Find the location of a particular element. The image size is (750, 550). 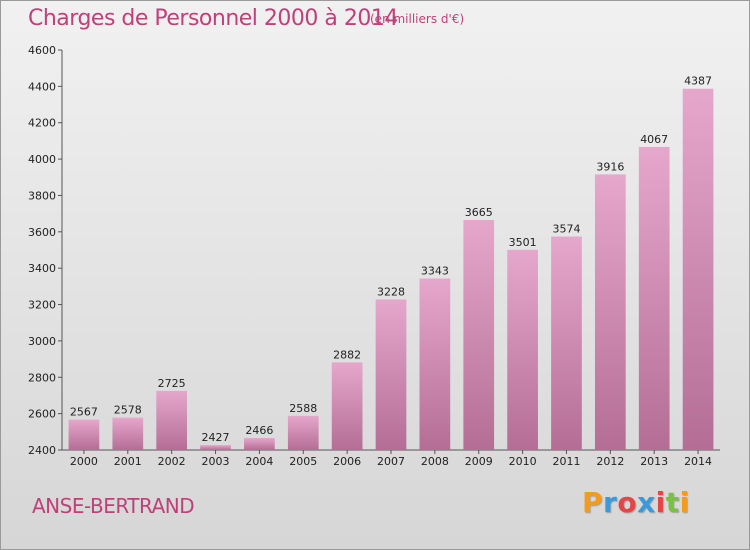

value-label: 2466 is located at coordinates (259, 430).